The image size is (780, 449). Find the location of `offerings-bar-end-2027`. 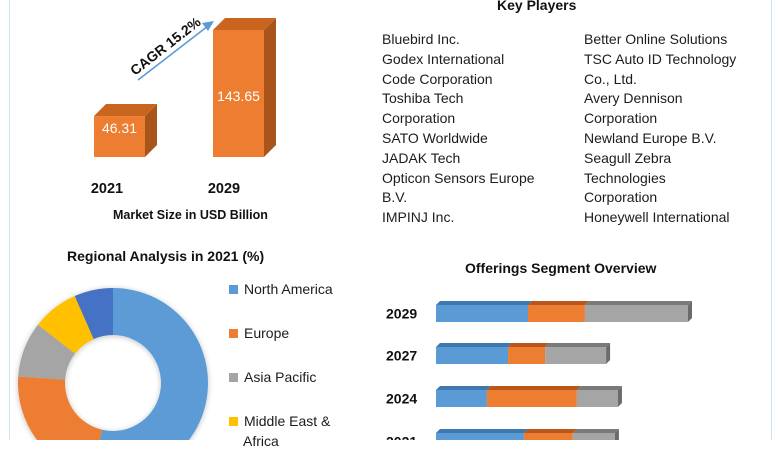

offerings-bar-end-2027 is located at coordinates (608, 353).